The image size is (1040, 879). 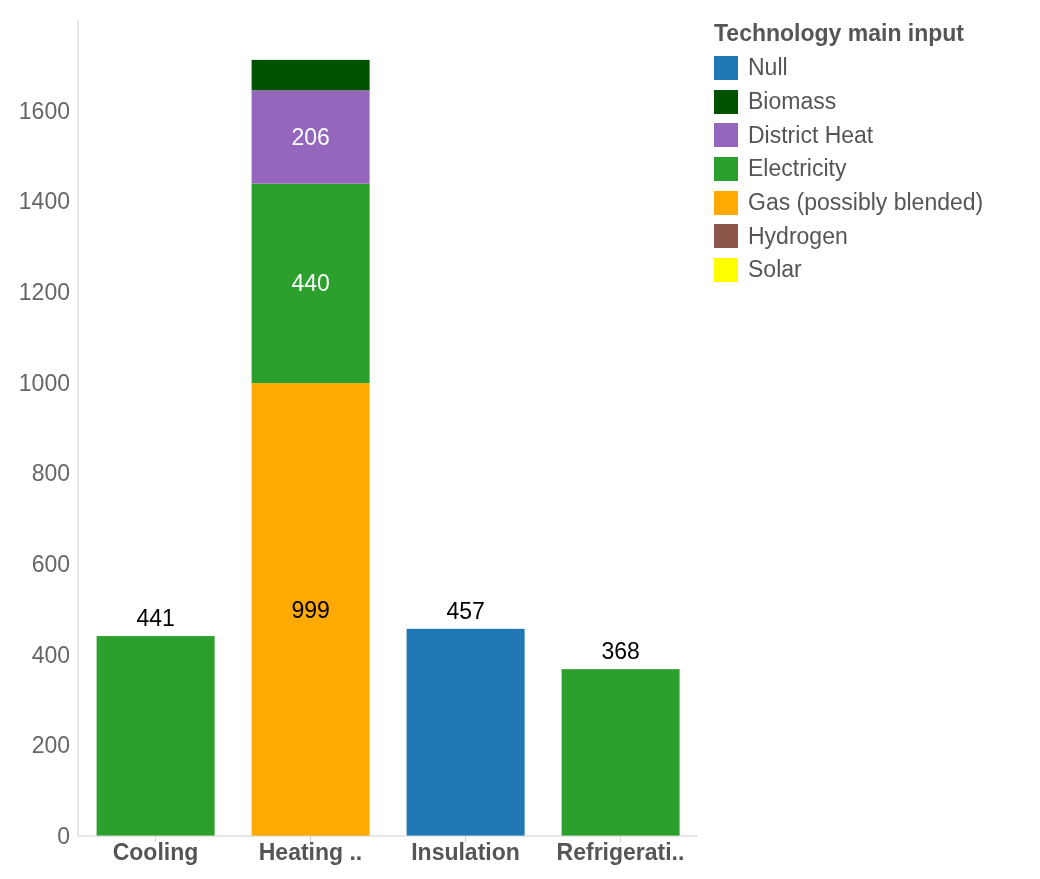 What do you see at coordinates (50, 473) in the screenshot?
I see `y-tick-label: 800` at bounding box center [50, 473].